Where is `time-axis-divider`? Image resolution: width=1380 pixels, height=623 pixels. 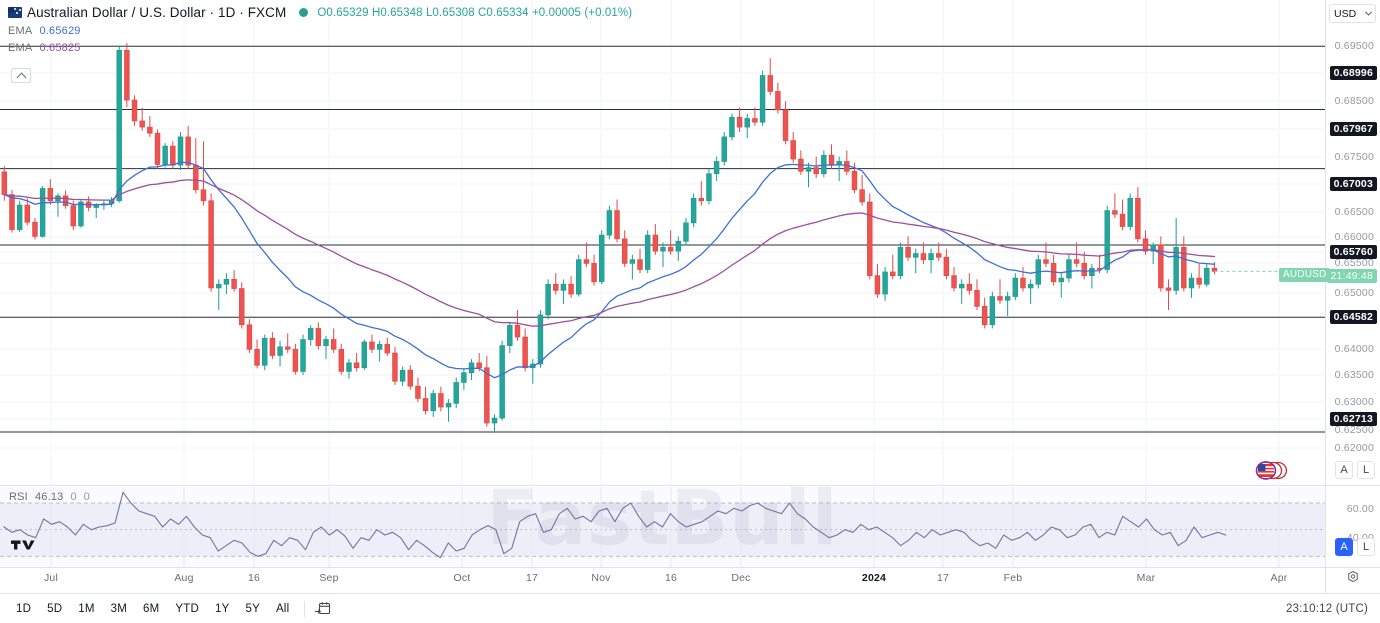 time-axis-divider is located at coordinates (1325, 581).